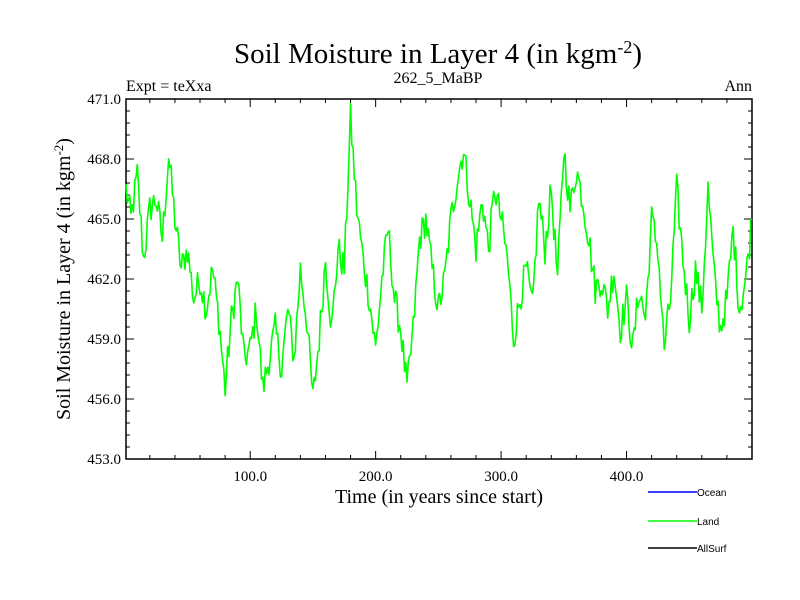  I want to click on x-tick-label: 300.0, so click(501, 477).